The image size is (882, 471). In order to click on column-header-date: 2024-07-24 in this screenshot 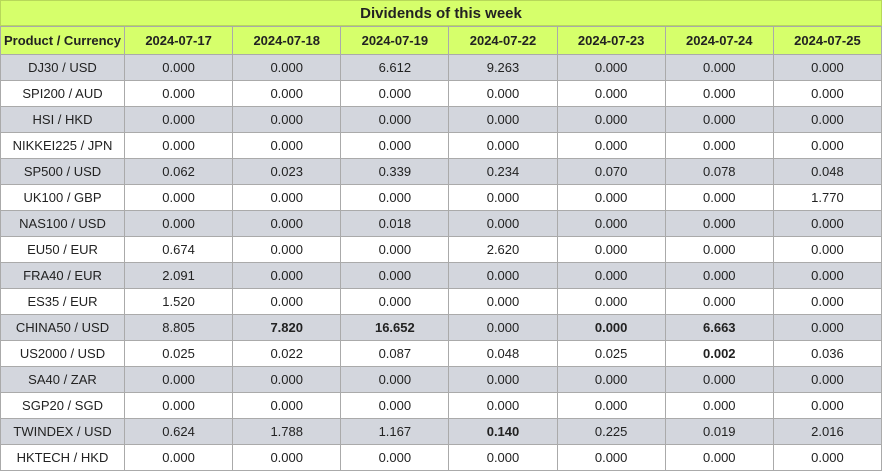, I will do `click(719, 40)`.